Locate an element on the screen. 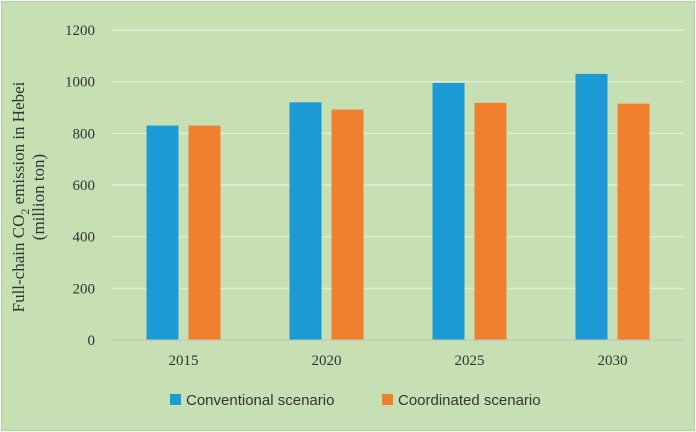  y-tick-label: 0 is located at coordinates (92, 341).